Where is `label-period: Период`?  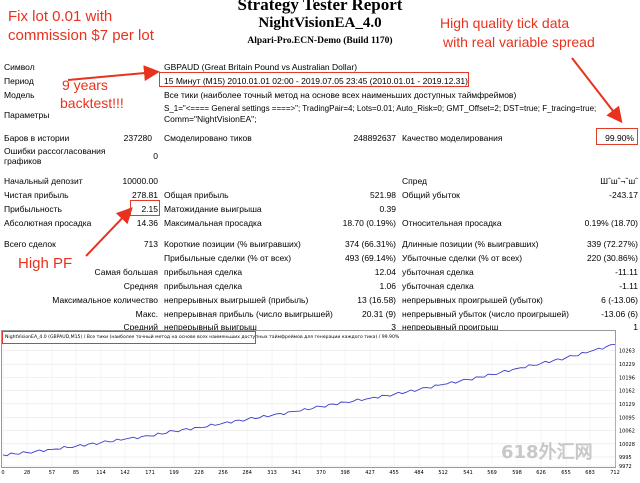
label-period: Период is located at coordinates (19, 81).